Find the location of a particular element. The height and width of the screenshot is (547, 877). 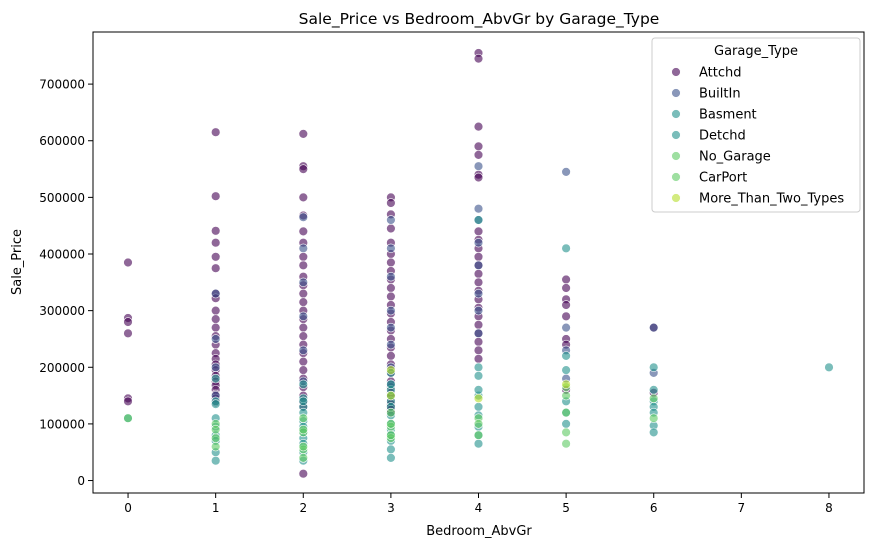

y-tick-label: 600000 is located at coordinates (62, 141).